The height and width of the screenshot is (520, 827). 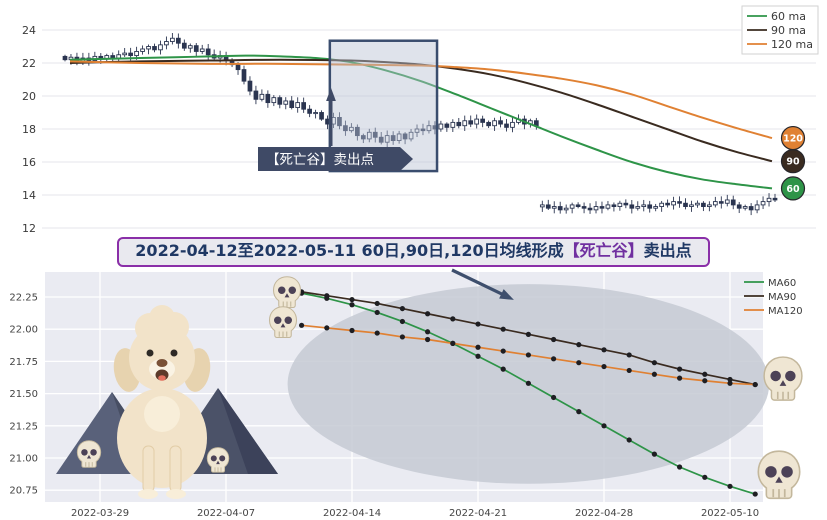 I want to click on svg-text: 90 ma, so click(x=788, y=30).